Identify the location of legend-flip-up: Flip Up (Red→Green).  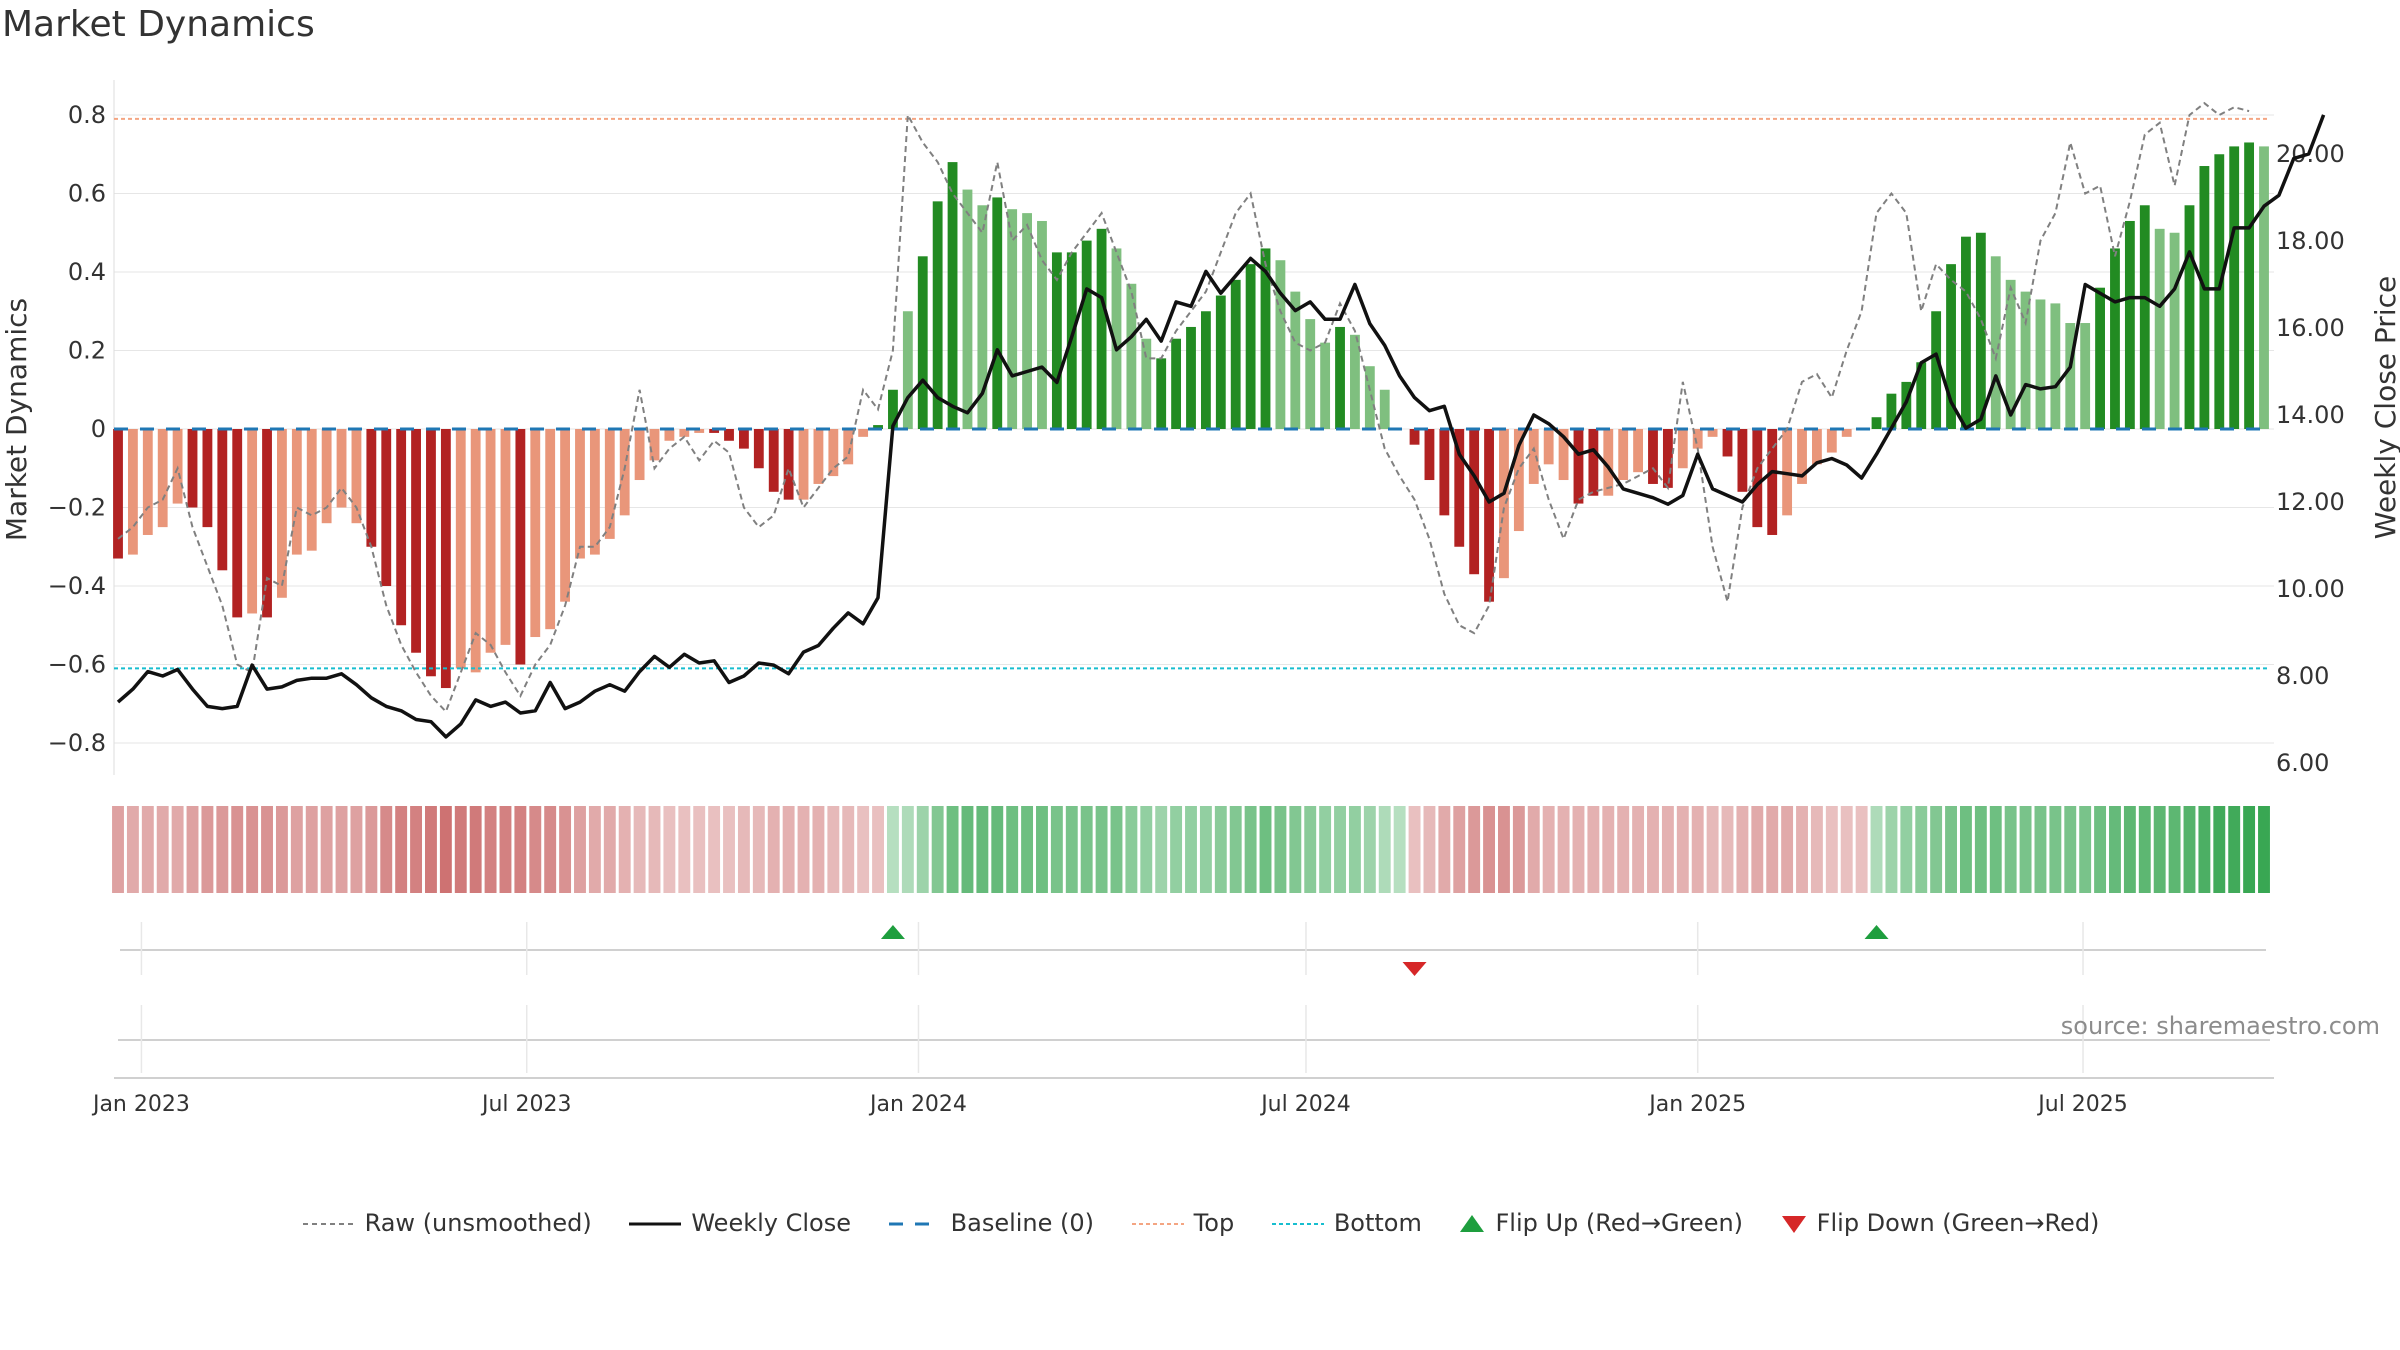
(1600, 1223).